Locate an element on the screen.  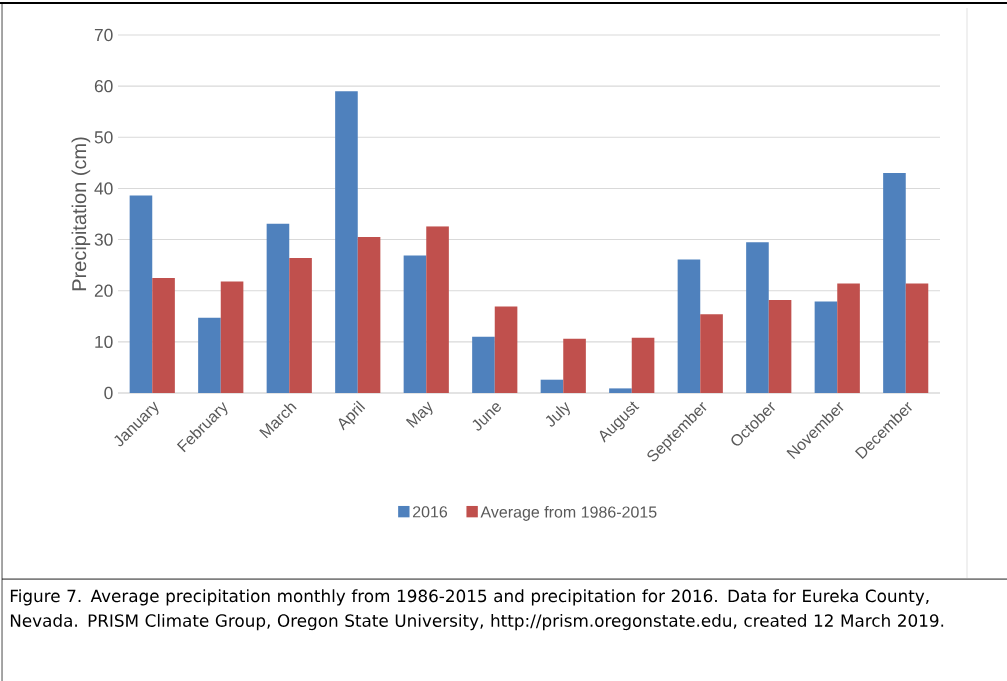
y-axis-title: Precipitation (cm) is located at coordinates (81, 214).